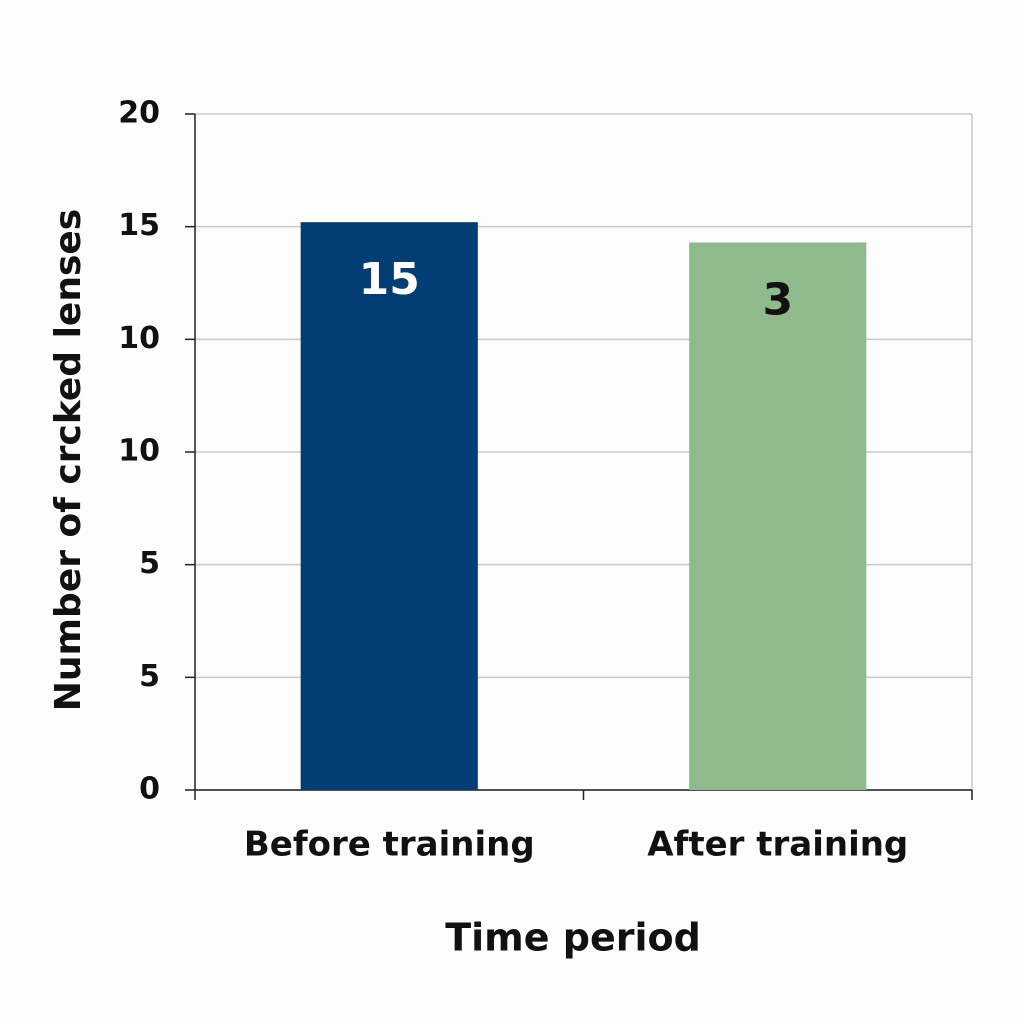 The image size is (1024, 1024). Describe the element at coordinates (389, 279) in the screenshot. I see `bar-label: 15` at that location.